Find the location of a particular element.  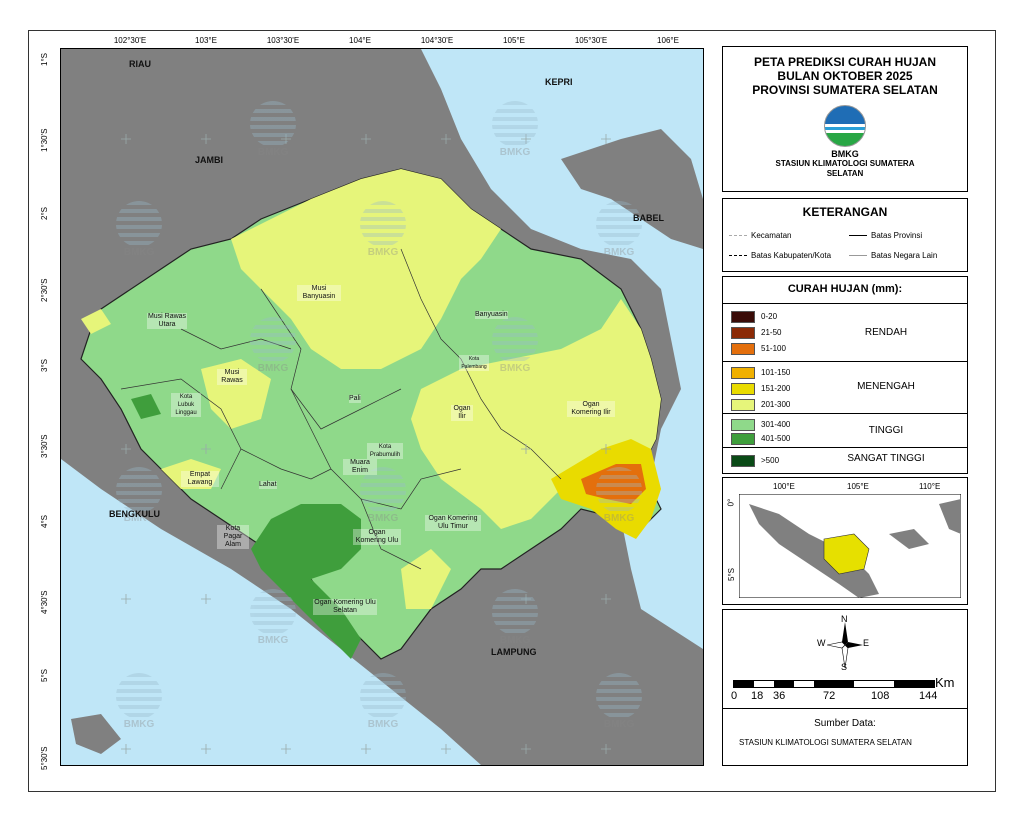

lon-tick: 105°E is located at coordinates (514, 40).